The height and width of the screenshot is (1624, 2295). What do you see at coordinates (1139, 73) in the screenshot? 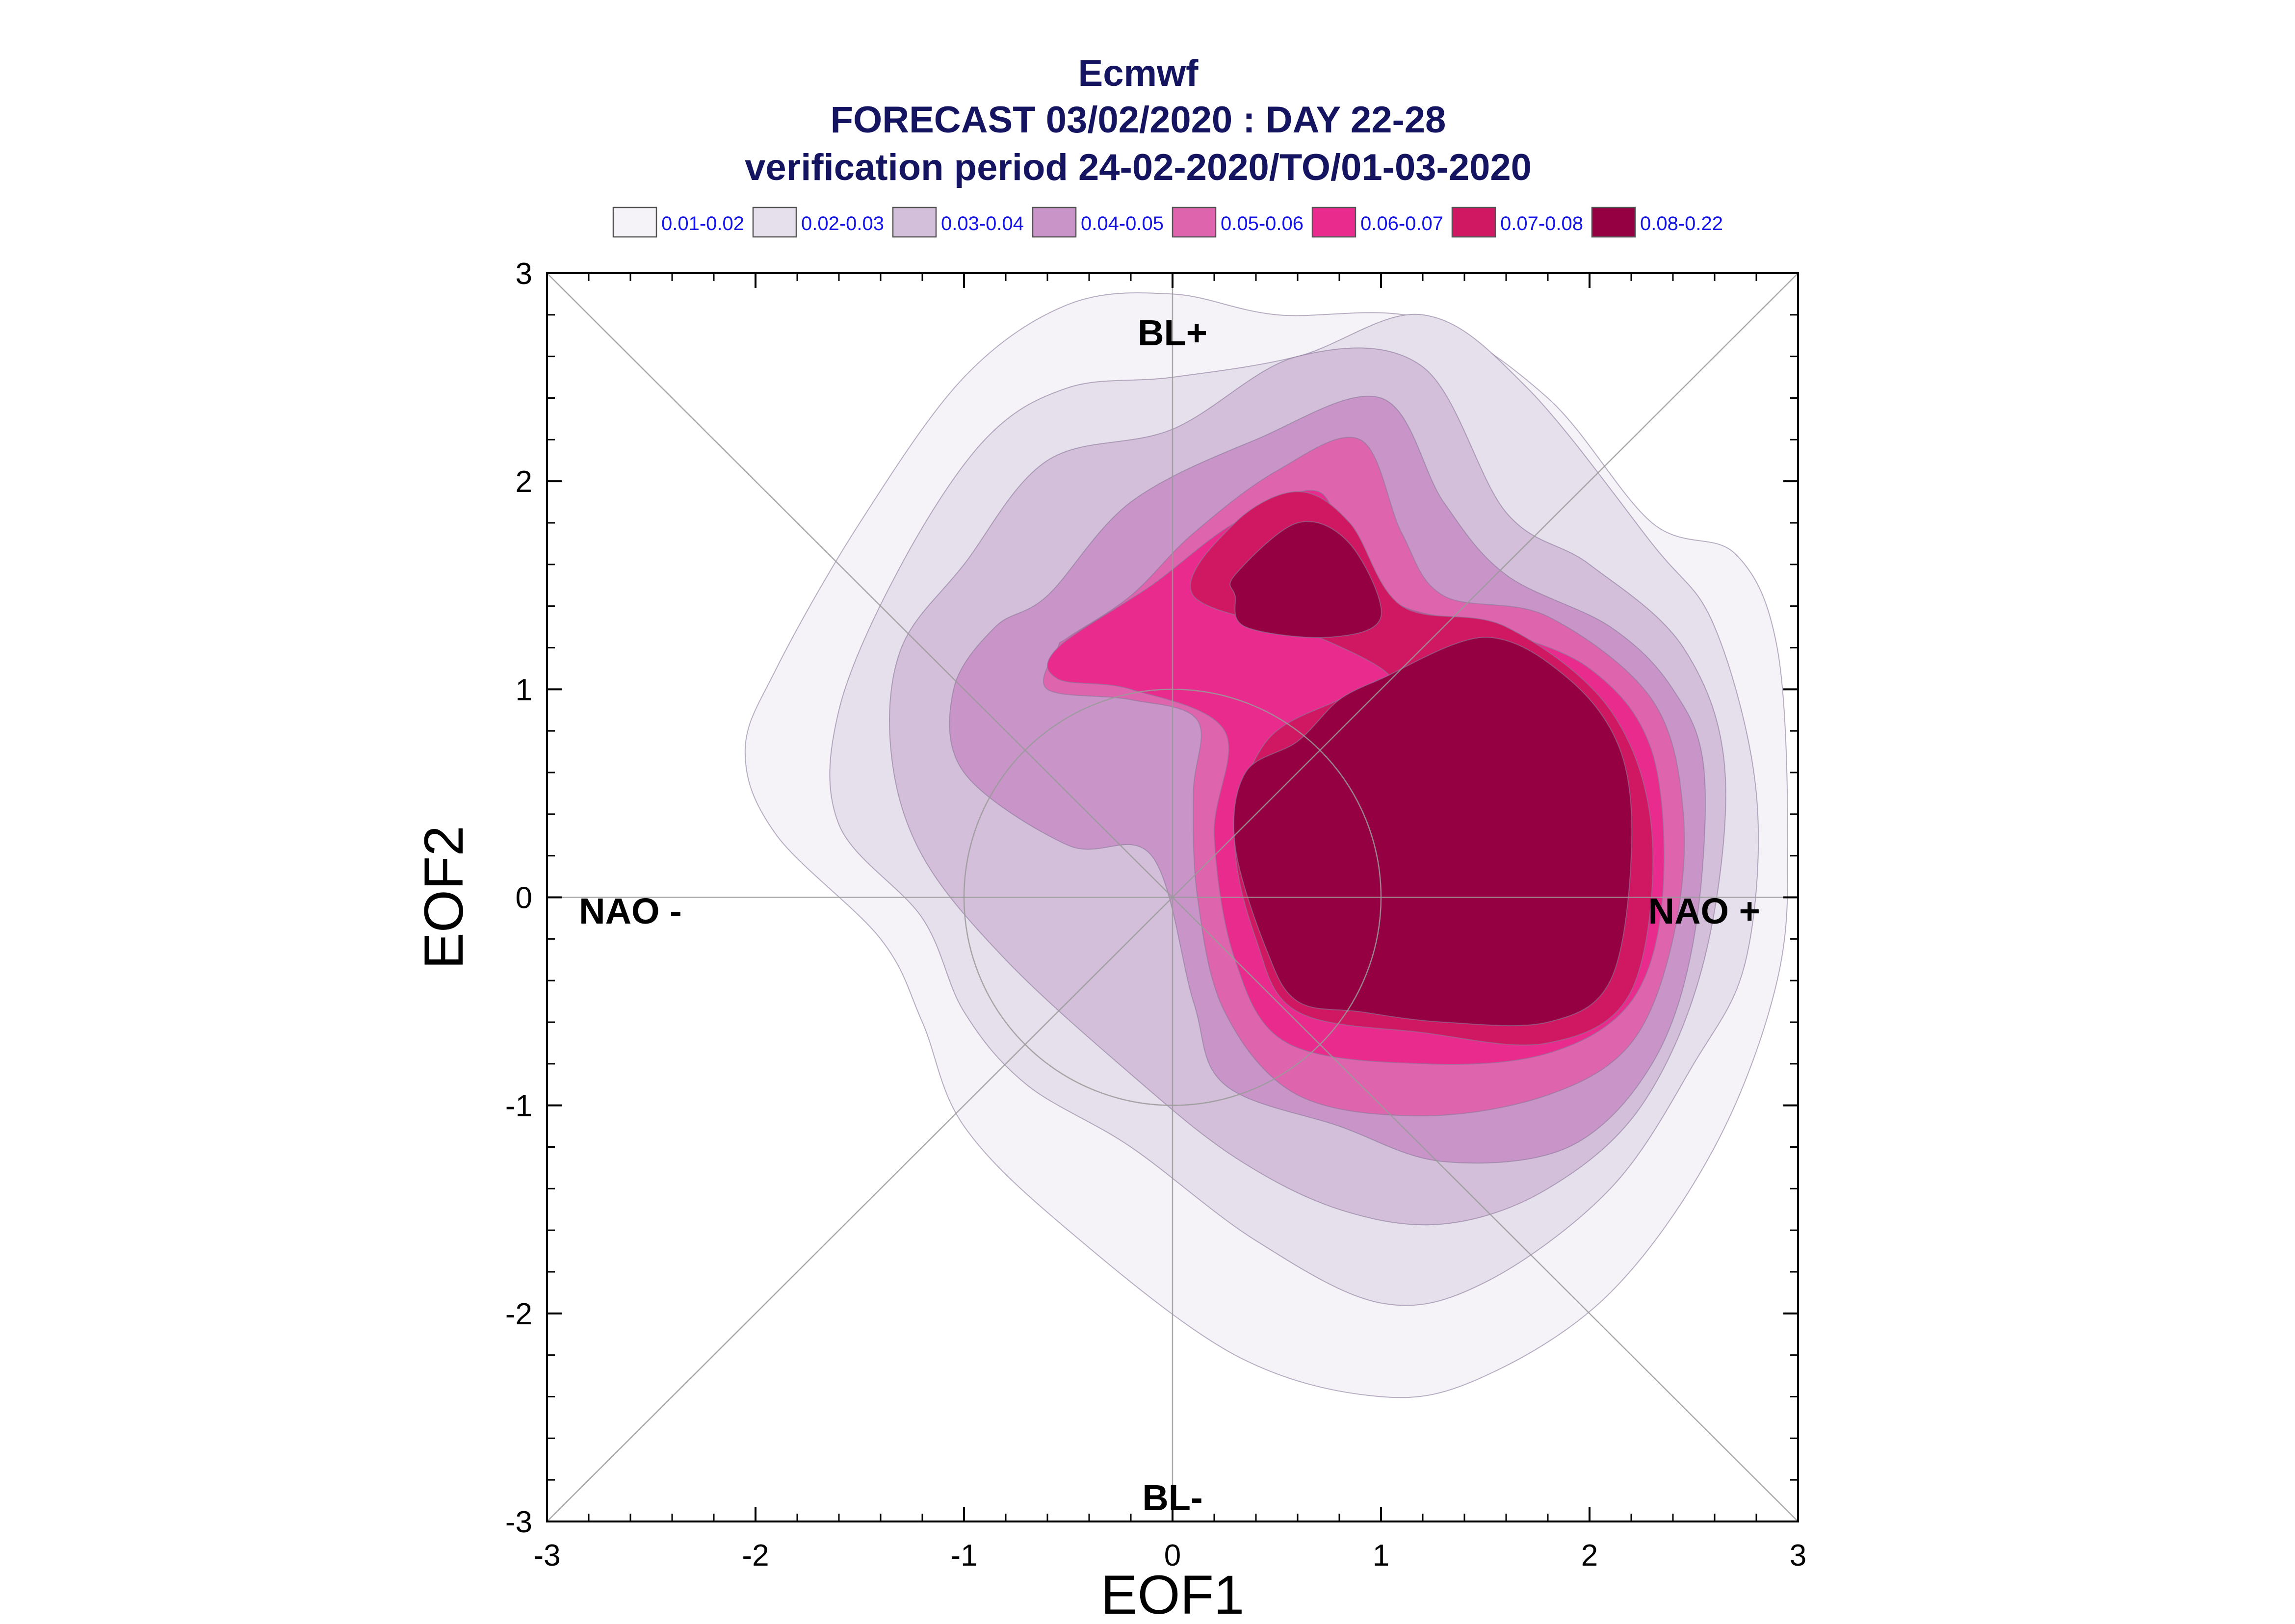
I see `chart-title-line-1: Ecmwf` at bounding box center [1139, 73].